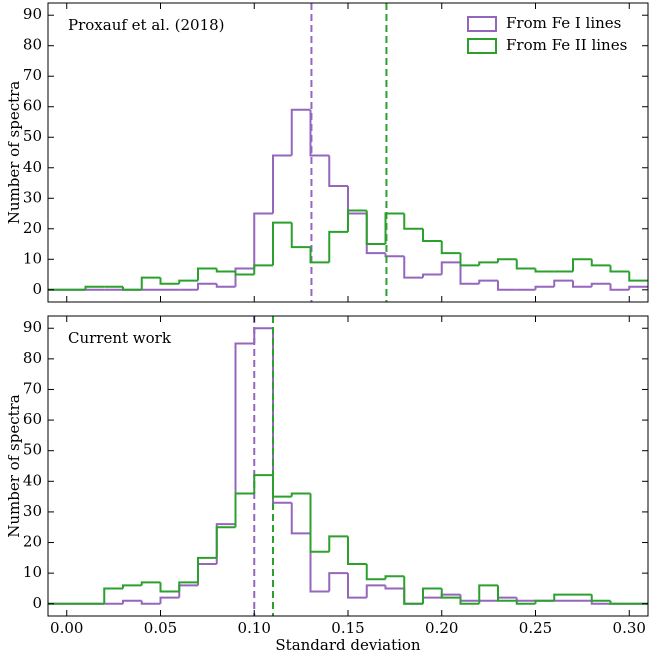 The height and width of the screenshot is (660, 649). What do you see at coordinates (120, 338) in the screenshot?
I see `annotation: Current work` at bounding box center [120, 338].